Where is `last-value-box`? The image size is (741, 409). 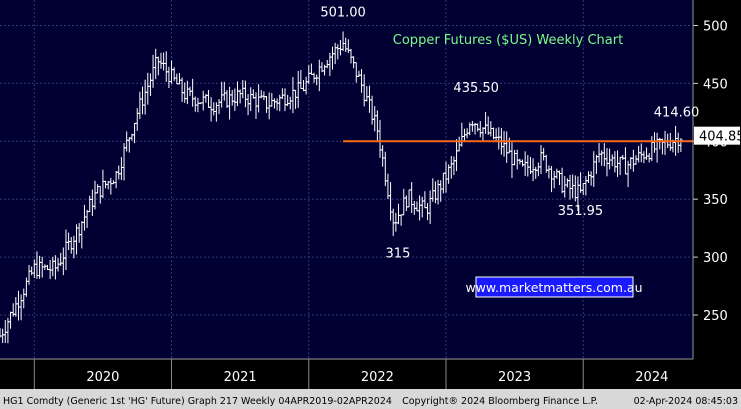
last-value-box is located at coordinates (717, 135).